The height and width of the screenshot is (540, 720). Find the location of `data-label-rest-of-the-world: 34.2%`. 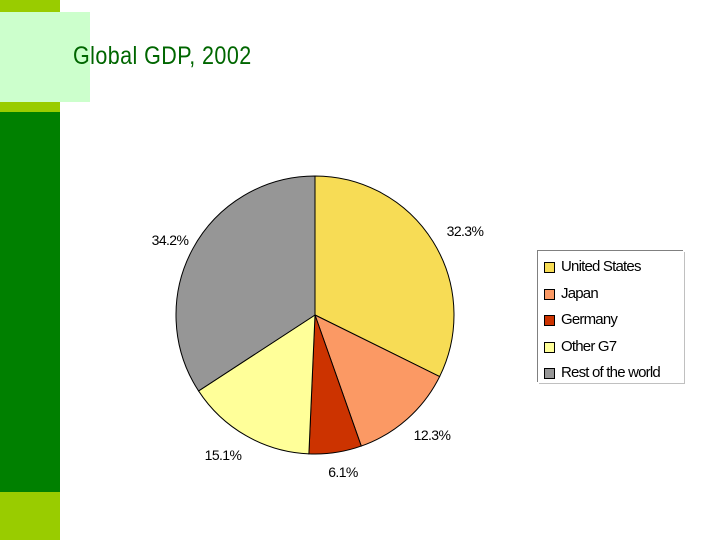

data-label-rest-of-the-world: 34.2% is located at coordinates (170, 240).